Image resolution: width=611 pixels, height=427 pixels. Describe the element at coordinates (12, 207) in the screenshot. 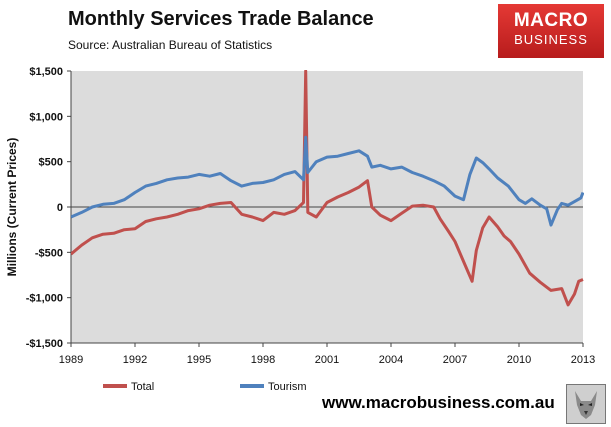

I see `y-axis-label: Millions (Current Prices)` at that location.